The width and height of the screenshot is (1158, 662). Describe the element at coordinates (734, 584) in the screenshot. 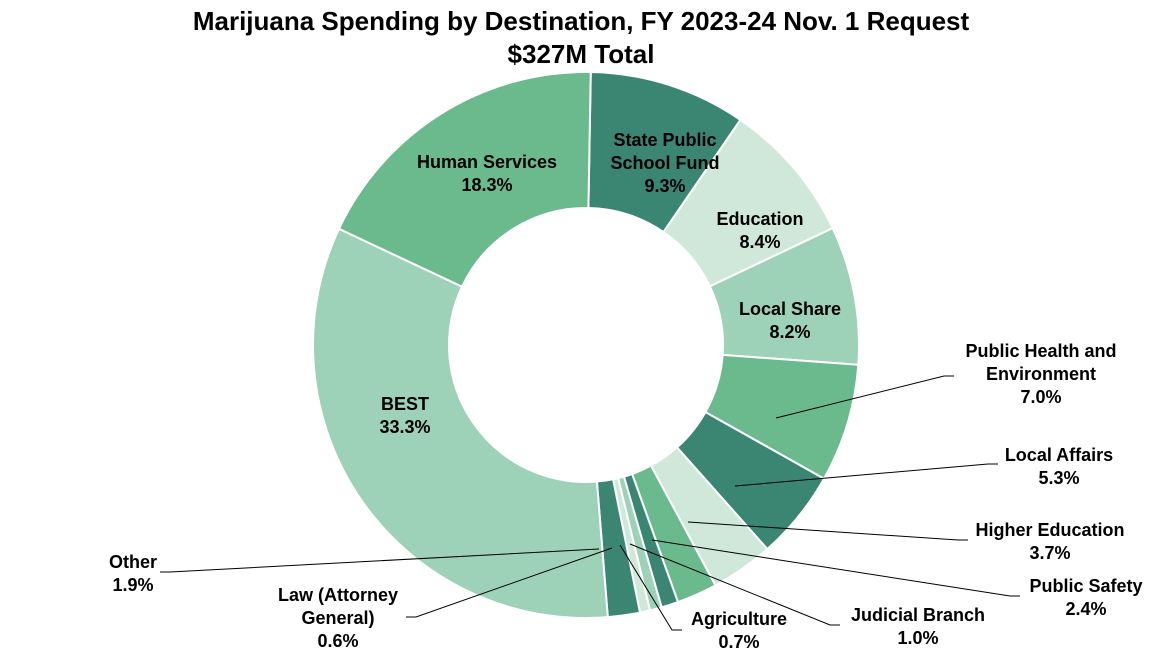

I see `leader-line-judicial-branch` at that location.